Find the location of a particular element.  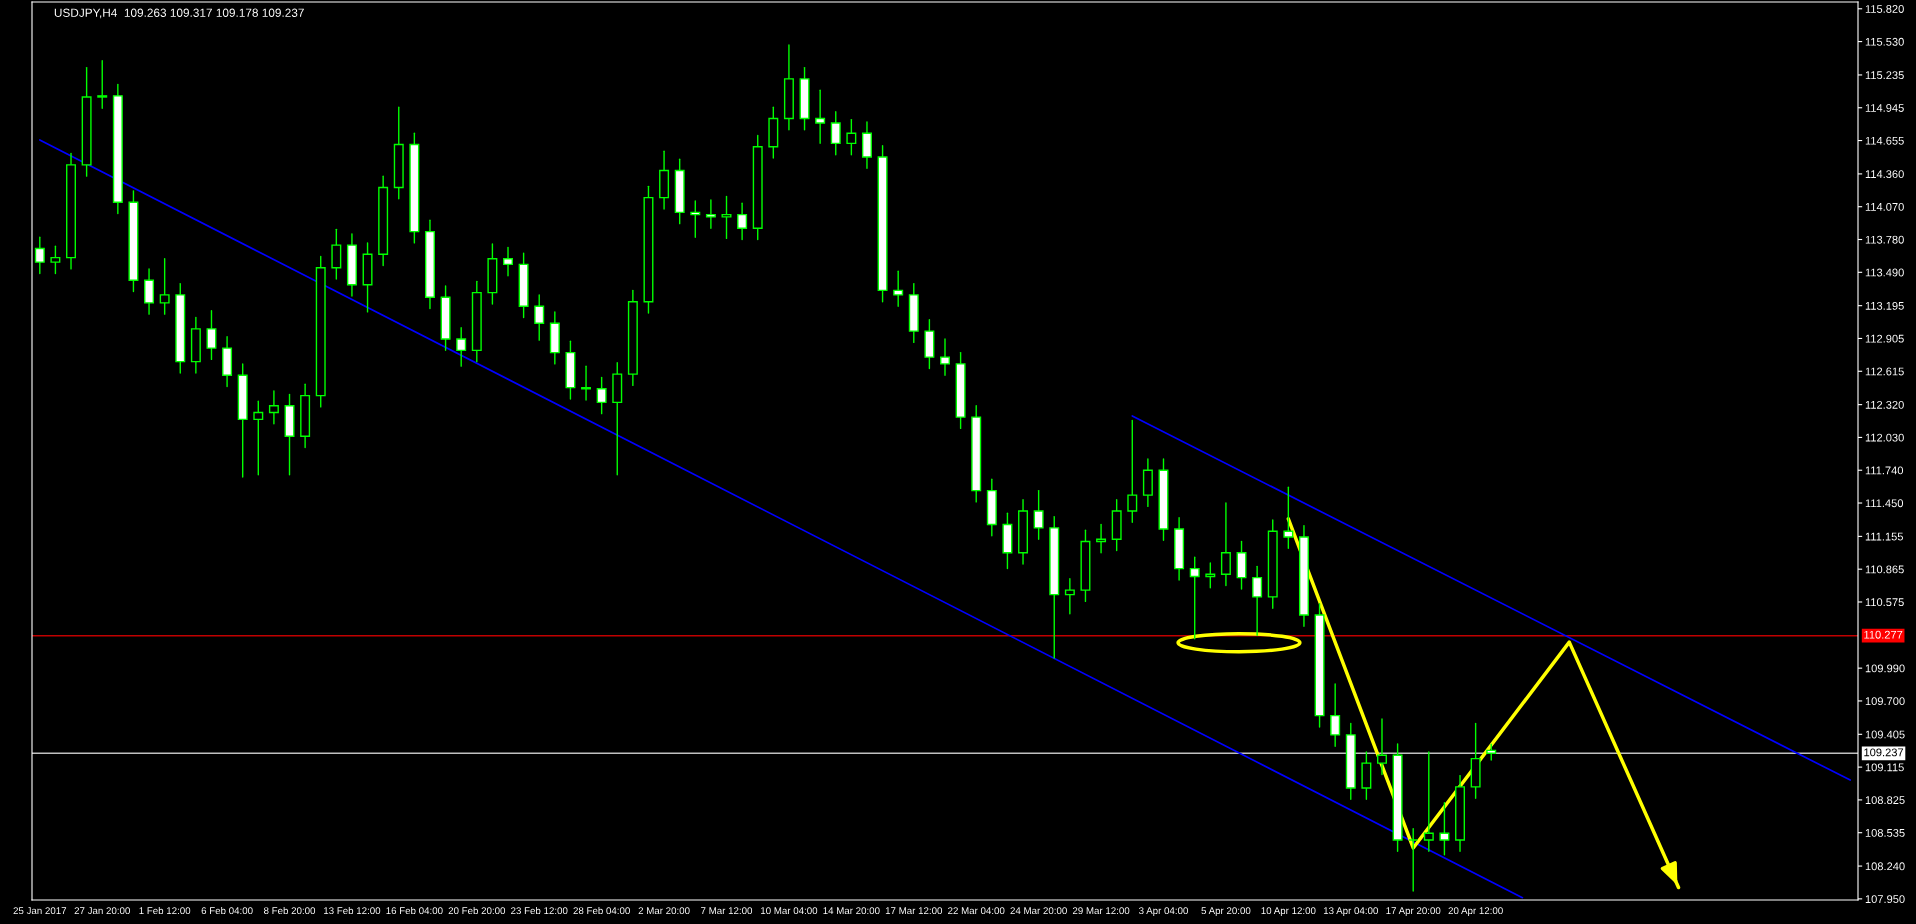

y-tick-label: 113.490 is located at coordinates (1884, 272).